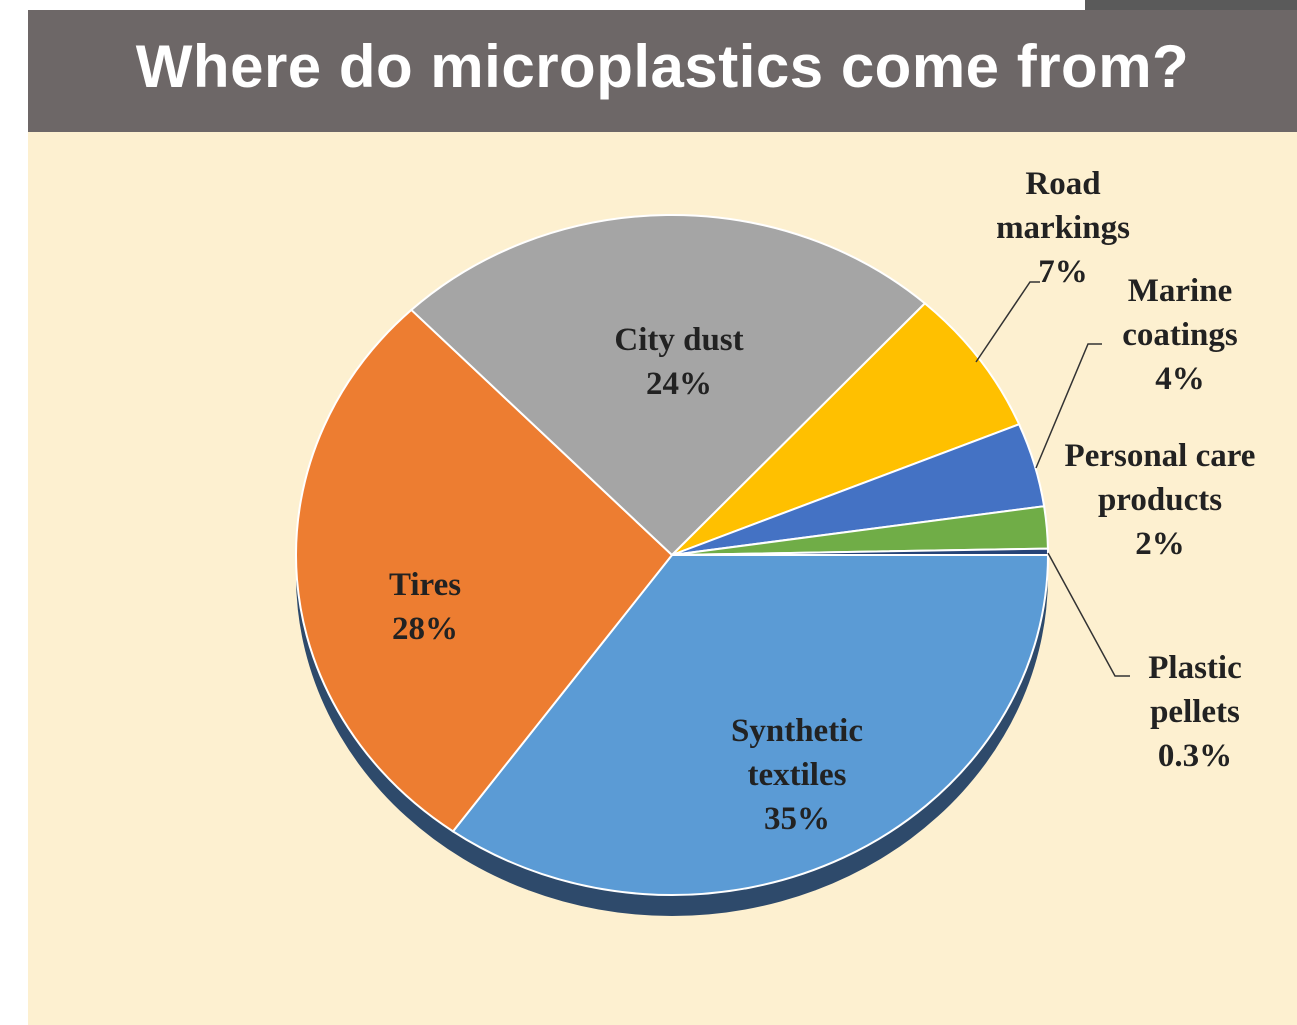 The image size is (1297, 1025). I want to click on leader-lines, so click(1052, 479).